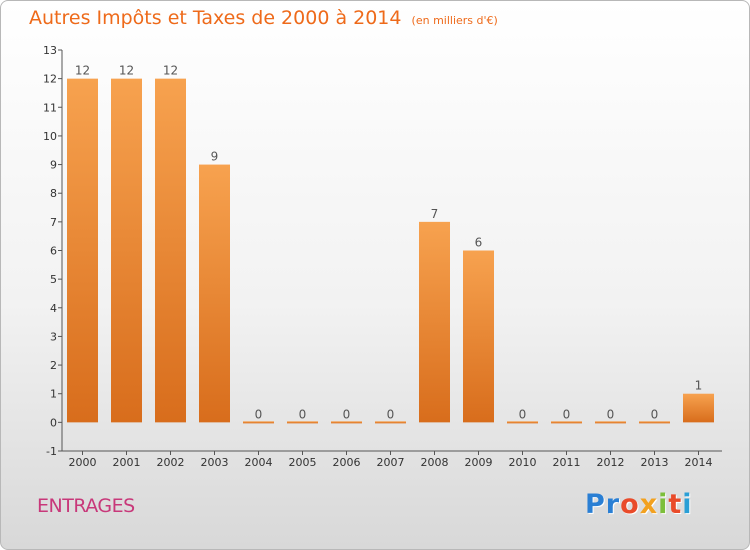 The image size is (750, 550). What do you see at coordinates (435, 462) in the screenshot?
I see `x-tick-label: 2008` at bounding box center [435, 462].